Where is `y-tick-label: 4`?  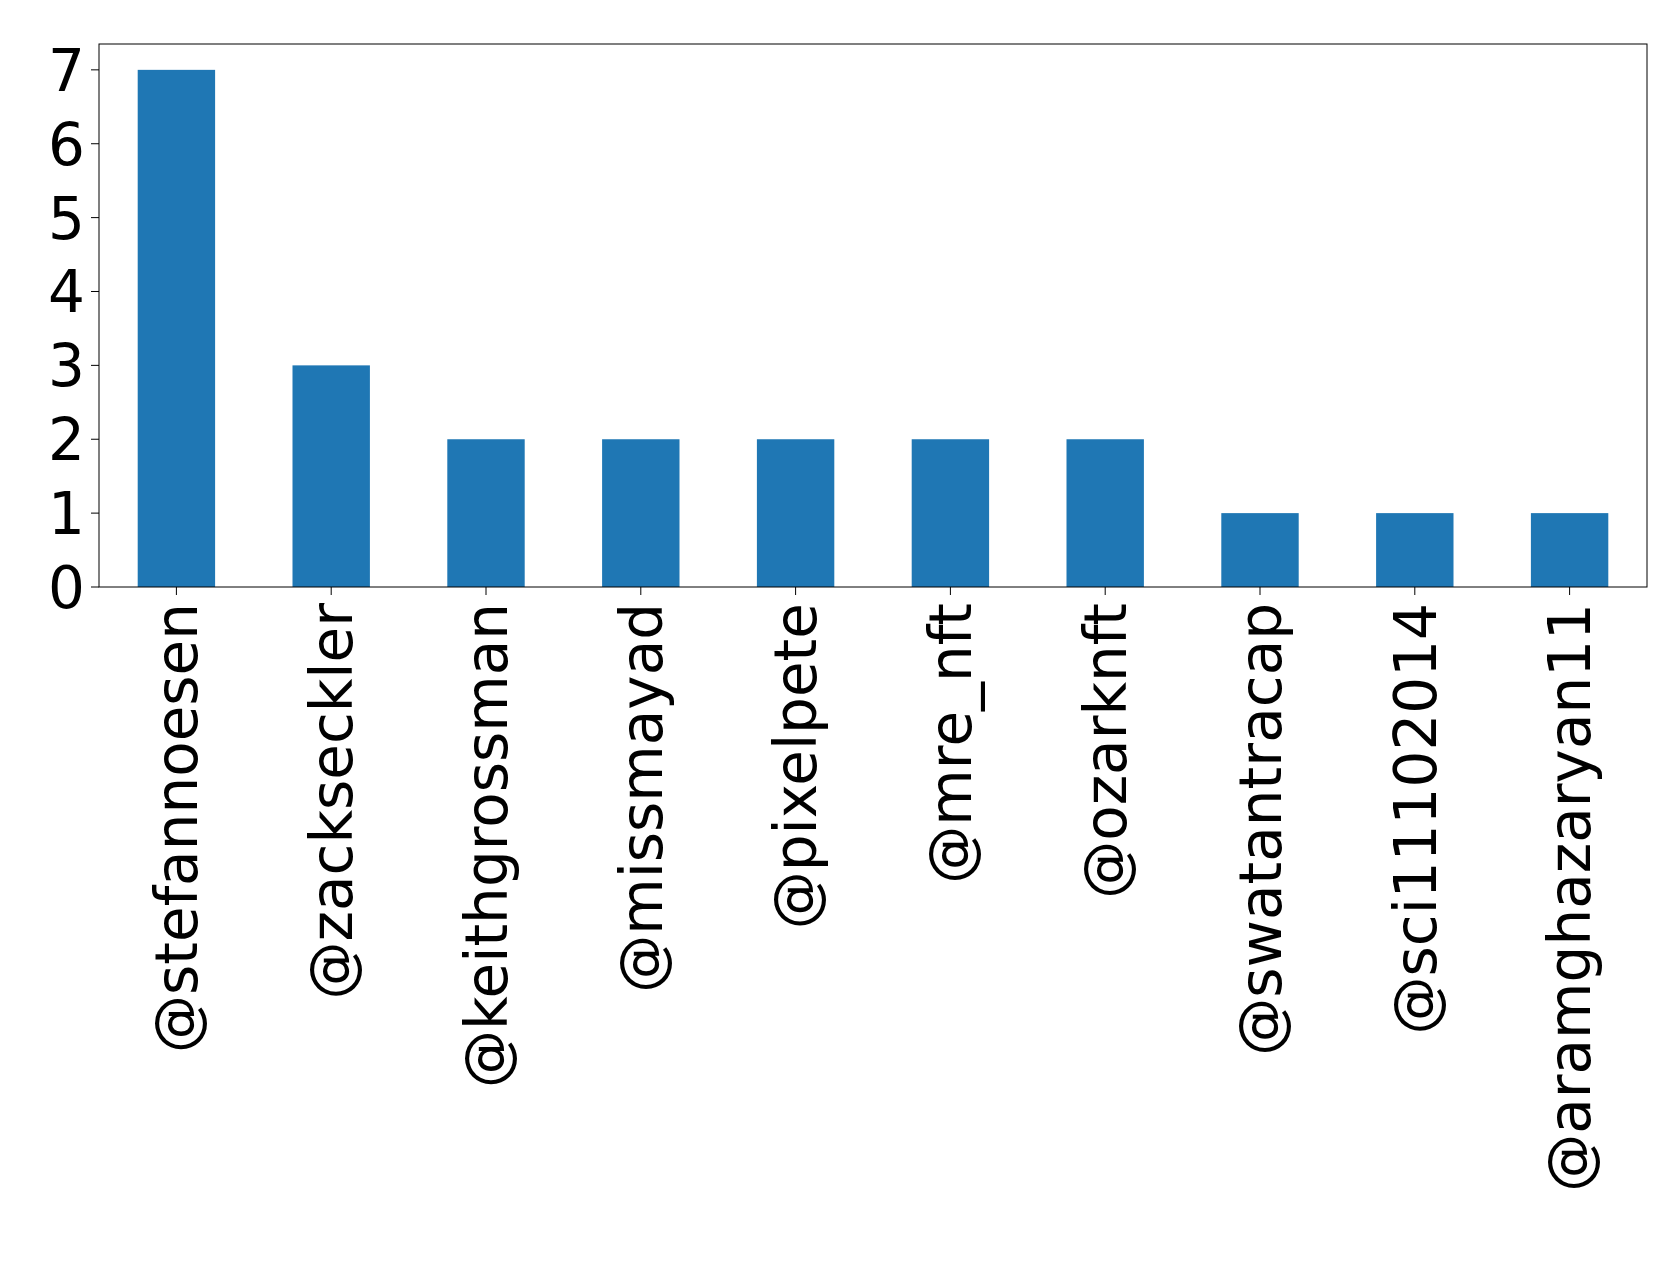 y-tick-label: 4 is located at coordinates (66, 292).